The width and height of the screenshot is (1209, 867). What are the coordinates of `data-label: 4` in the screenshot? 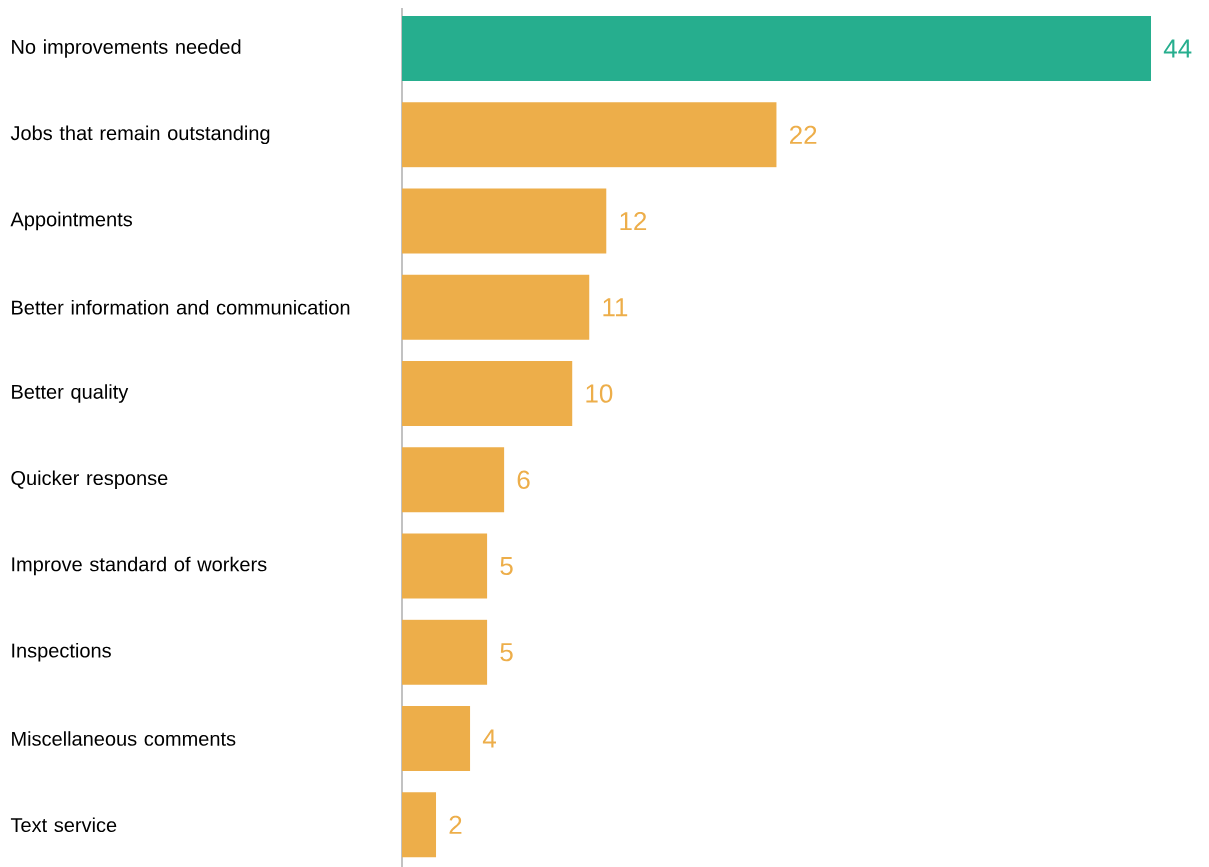 It's located at (489, 738).